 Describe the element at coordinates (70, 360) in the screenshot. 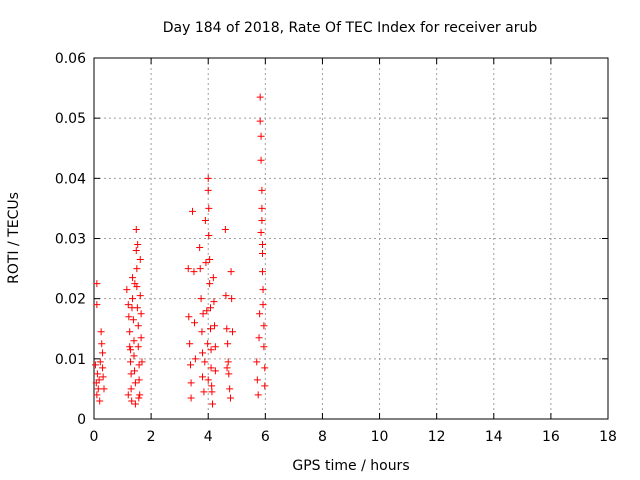

I see `y-tick-label: 0.01` at that location.